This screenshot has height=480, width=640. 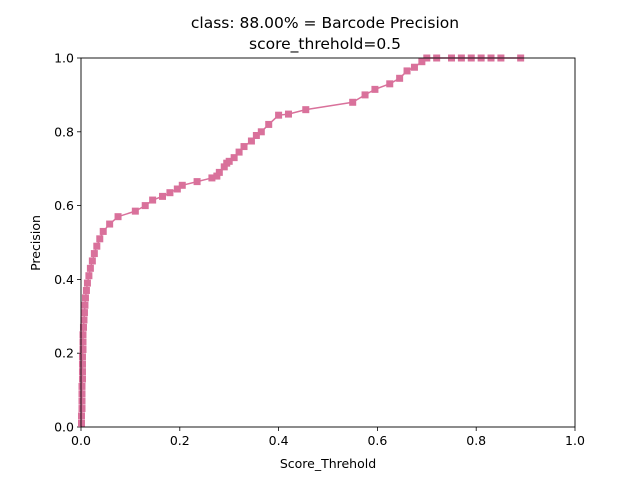 What do you see at coordinates (325, 23) in the screenshot?
I see `chart-title: class: 88.00% = Barcode Precision` at bounding box center [325, 23].